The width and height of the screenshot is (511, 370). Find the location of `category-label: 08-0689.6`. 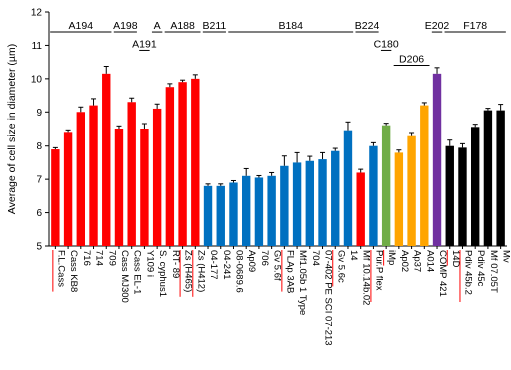

category-label: 08-0689.6 is located at coordinates (238, 271).